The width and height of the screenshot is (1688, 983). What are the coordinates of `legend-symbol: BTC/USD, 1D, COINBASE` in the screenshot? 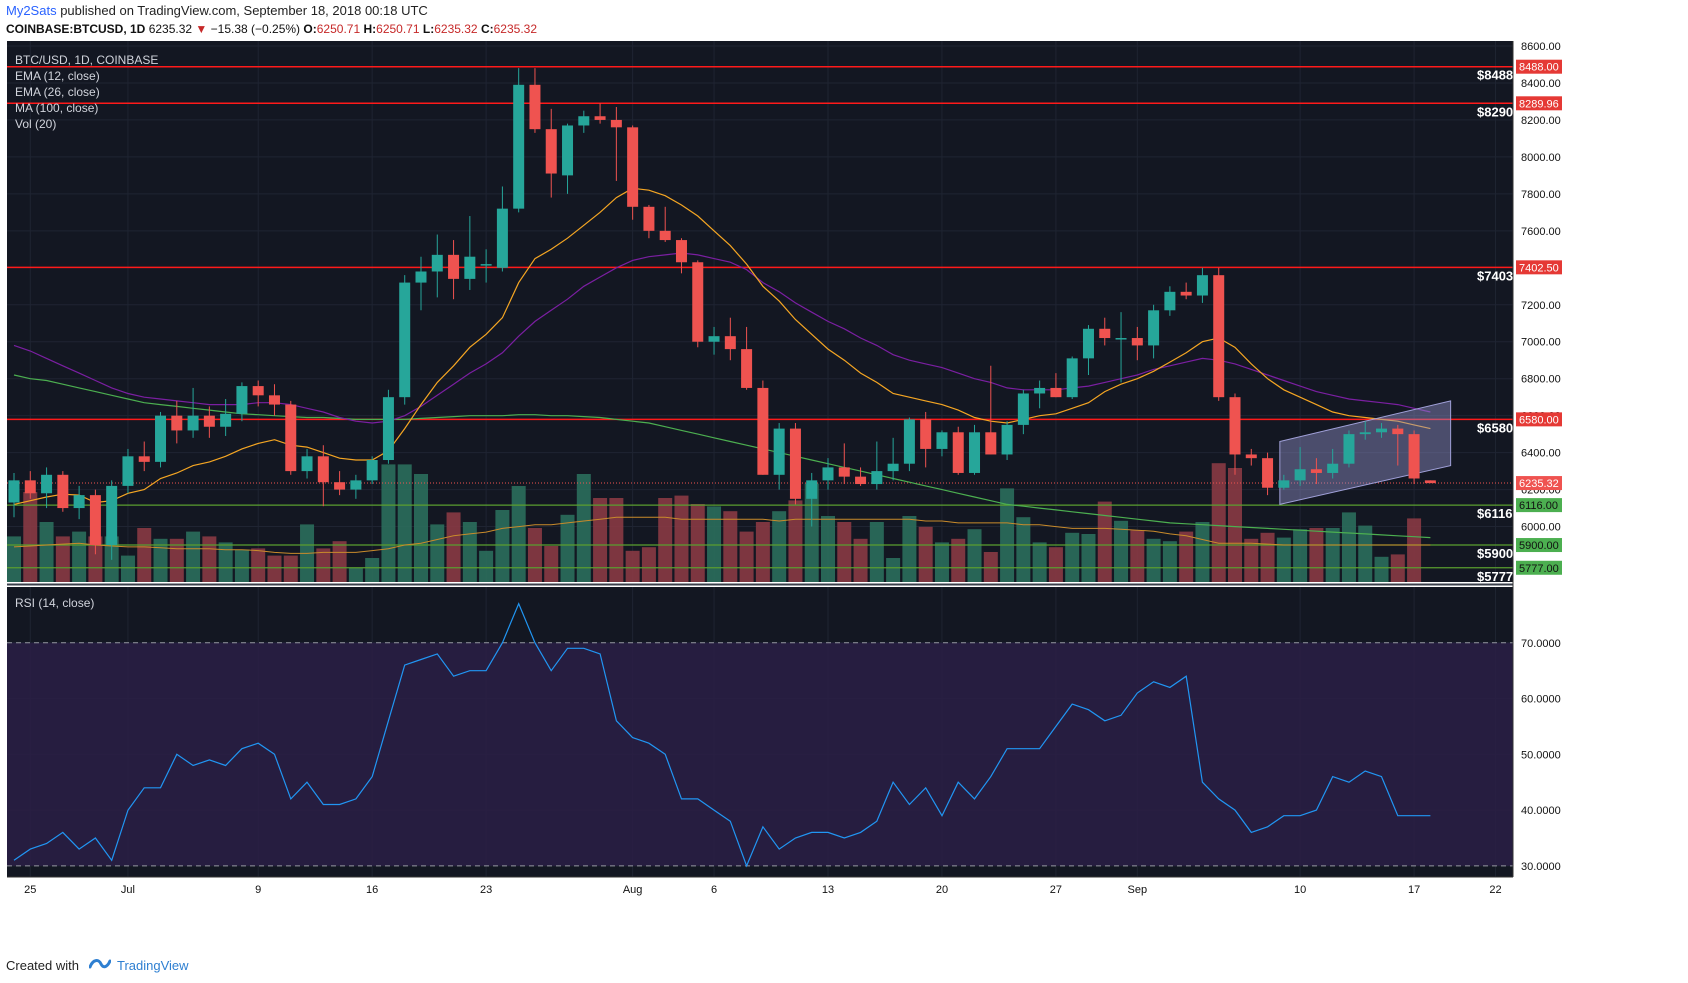 It's located at (86, 60).